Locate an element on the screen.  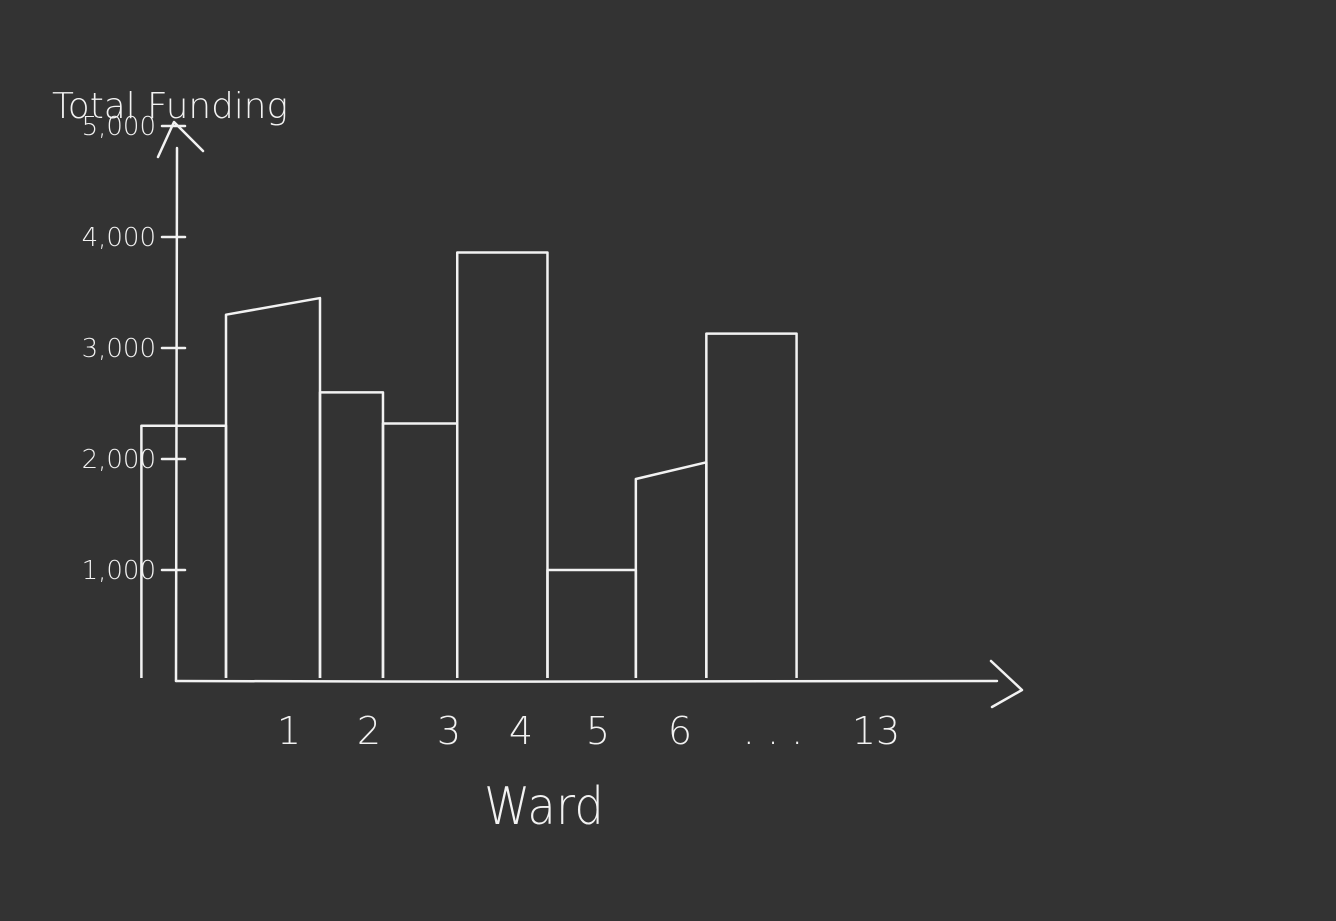
x-tick-label: 13 is located at coordinates (876, 731).